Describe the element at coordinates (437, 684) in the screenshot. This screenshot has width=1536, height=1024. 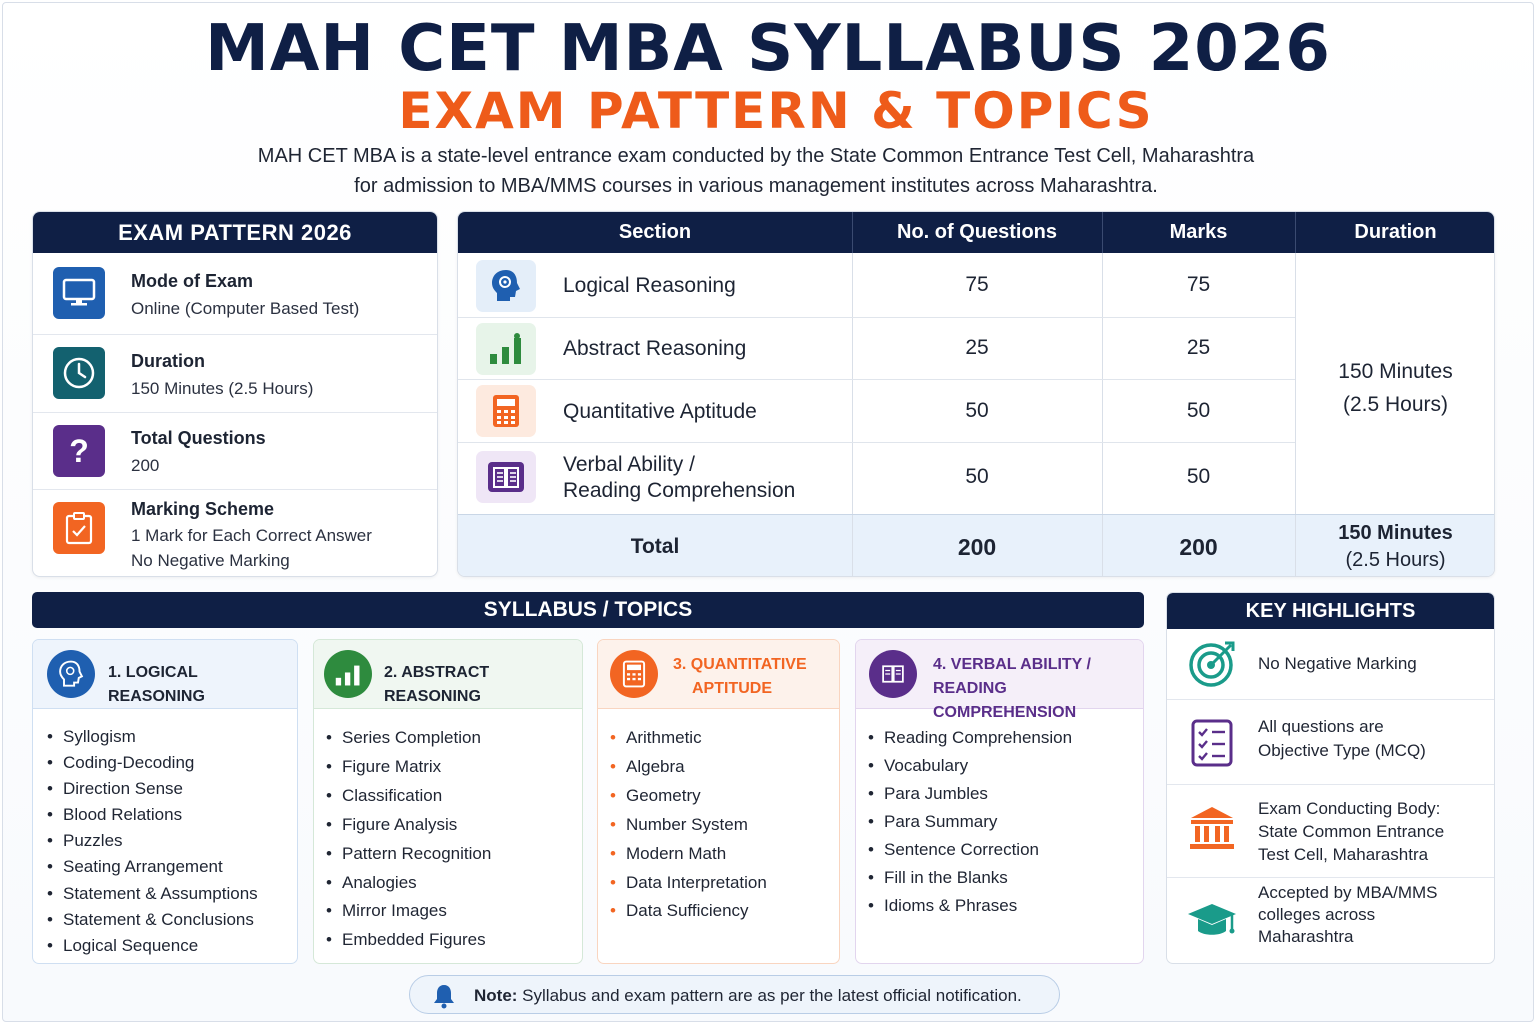
I see `topic-title: 2. ABSTRACT REASONING` at that location.